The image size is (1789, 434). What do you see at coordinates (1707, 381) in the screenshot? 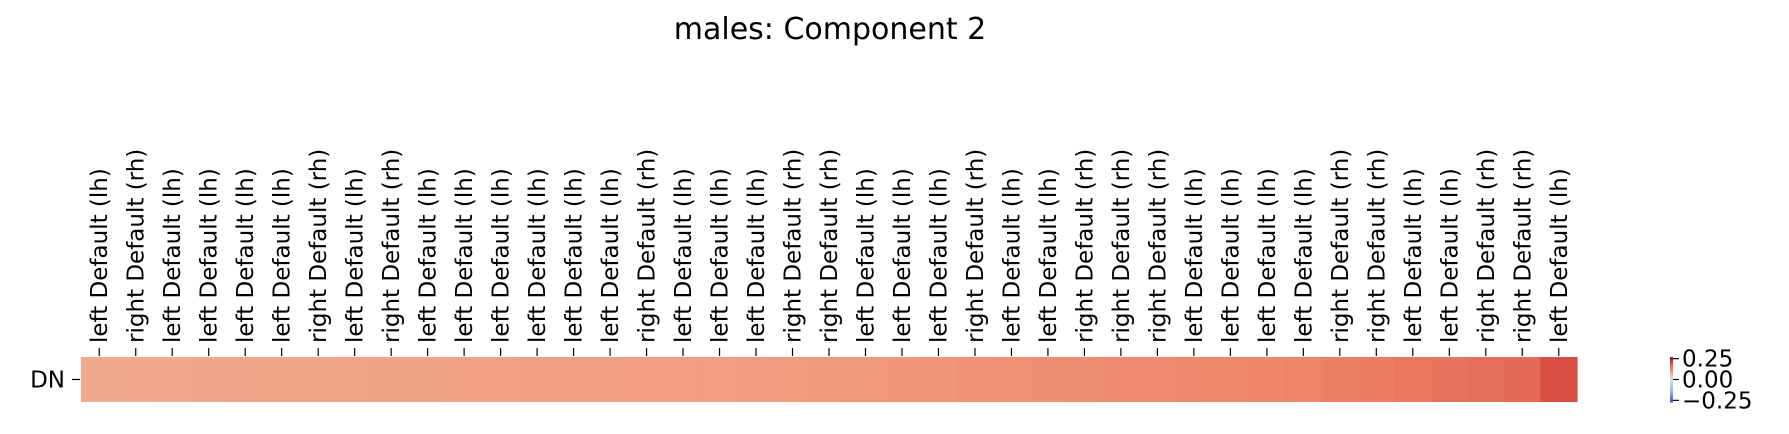
I see `colorbar-tick-label: 0.00` at bounding box center [1707, 381].